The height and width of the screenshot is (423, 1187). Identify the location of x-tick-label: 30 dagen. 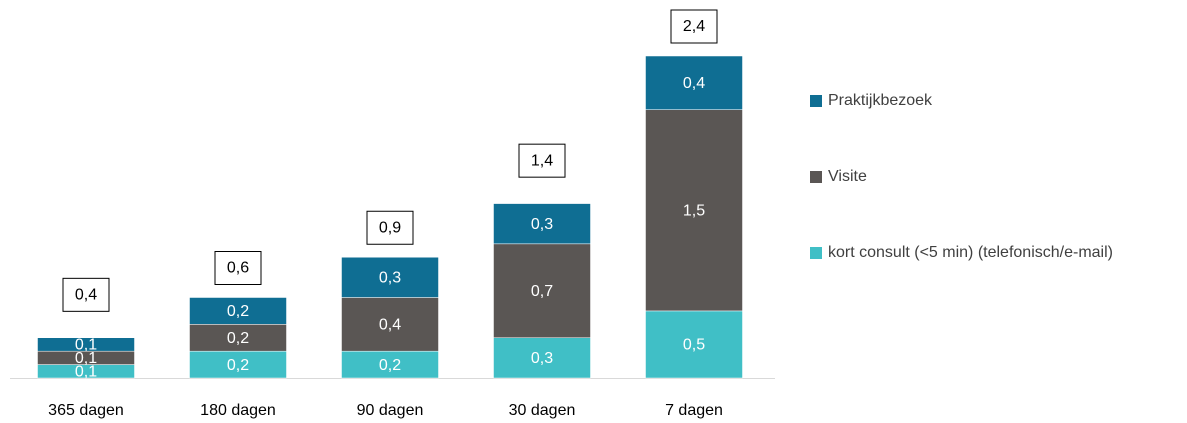
(542, 410).